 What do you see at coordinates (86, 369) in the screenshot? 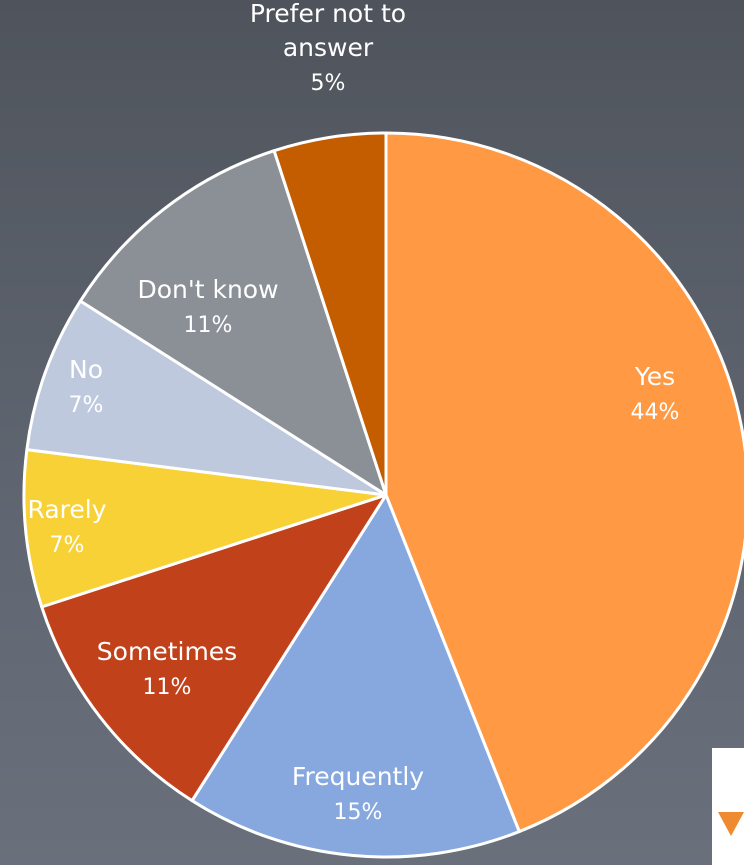
I see `slice-category-text: No` at bounding box center [86, 369].